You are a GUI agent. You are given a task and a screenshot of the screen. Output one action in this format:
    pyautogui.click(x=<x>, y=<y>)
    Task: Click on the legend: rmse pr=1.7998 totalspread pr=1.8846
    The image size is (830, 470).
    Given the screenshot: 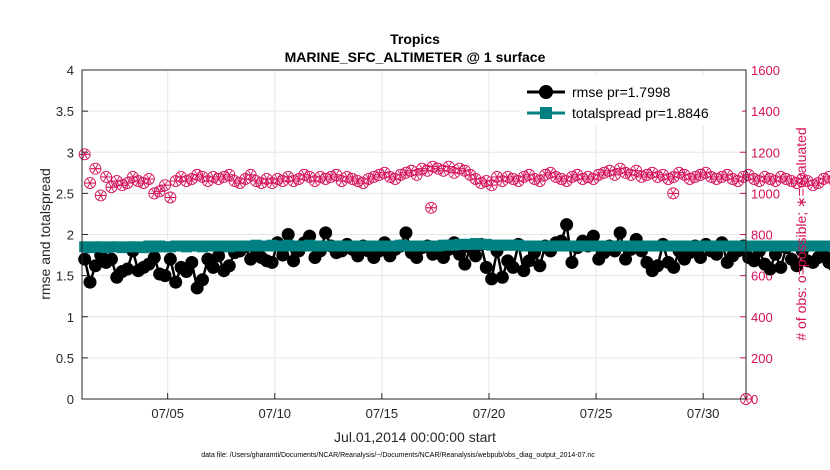 What is the action you would take?
    pyautogui.click(x=631, y=101)
    